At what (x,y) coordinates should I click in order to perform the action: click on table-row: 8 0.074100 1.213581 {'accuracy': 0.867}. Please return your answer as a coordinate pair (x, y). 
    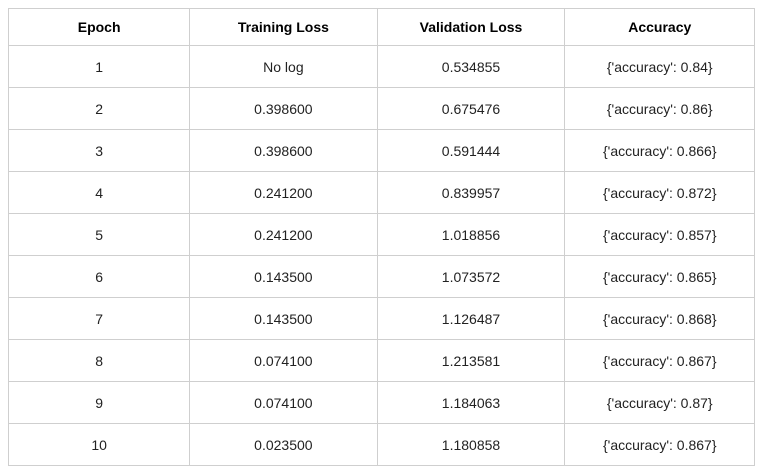
    Looking at the image, I should click on (381, 360).